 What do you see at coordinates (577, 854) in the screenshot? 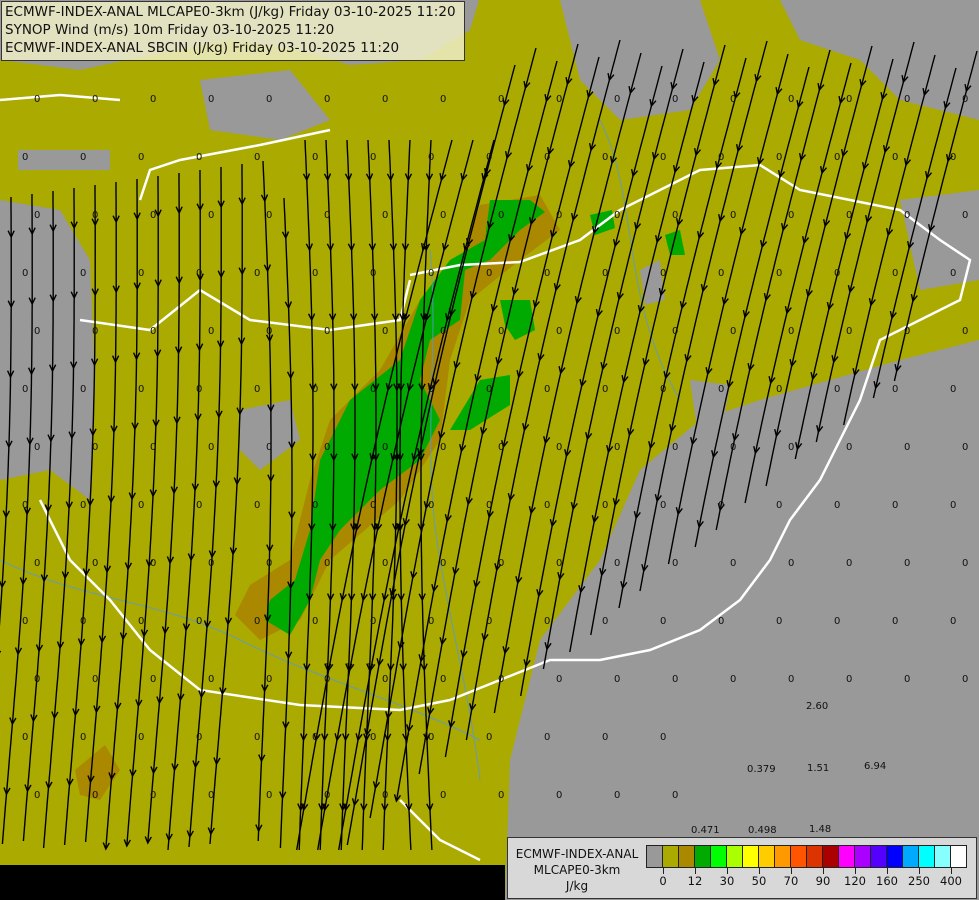
I see `legend-model: ECMWF-INDEX-ANAL` at bounding box center [577, 854].